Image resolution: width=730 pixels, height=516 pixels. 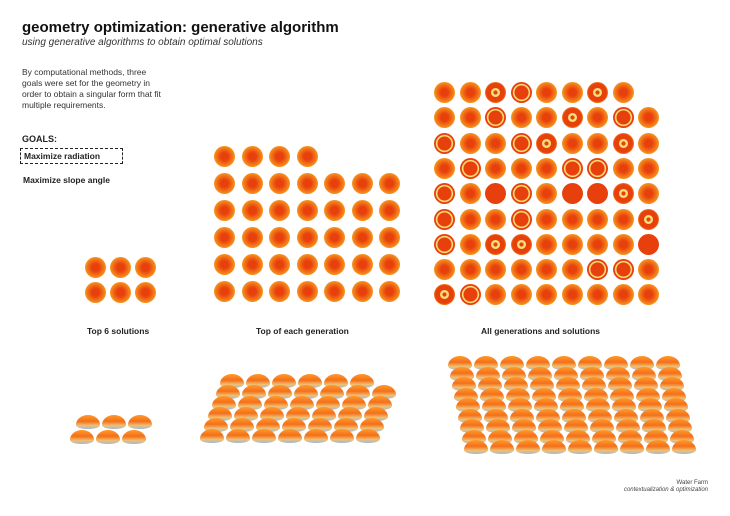 I want to click on caption-all-generations: All generations and solutions, so click(x=541, y=331).